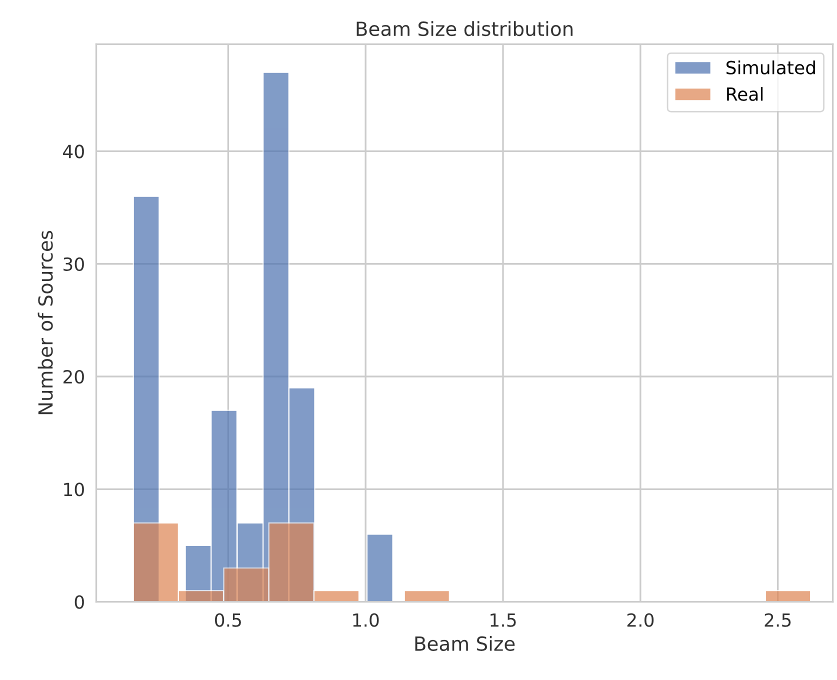 This screenshot has height=680, width=837. Describe the element at coordinates (79, 602) in the screenshot. I see `y-tick-label: 0` at that location.